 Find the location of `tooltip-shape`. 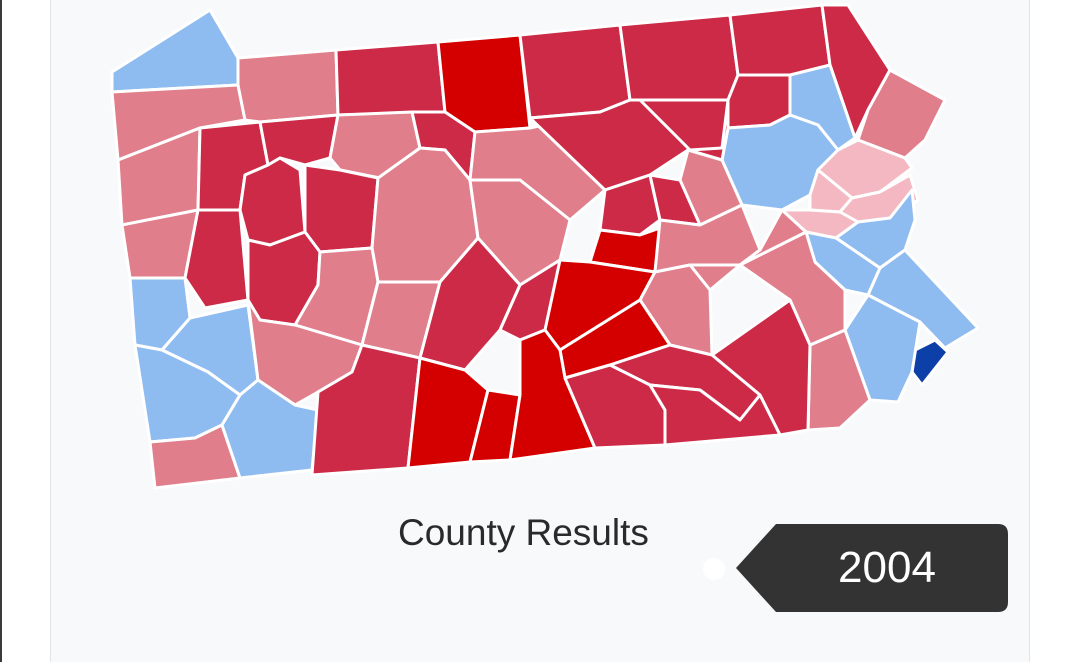

tooltip-shape is located at coordinates (872, 568).